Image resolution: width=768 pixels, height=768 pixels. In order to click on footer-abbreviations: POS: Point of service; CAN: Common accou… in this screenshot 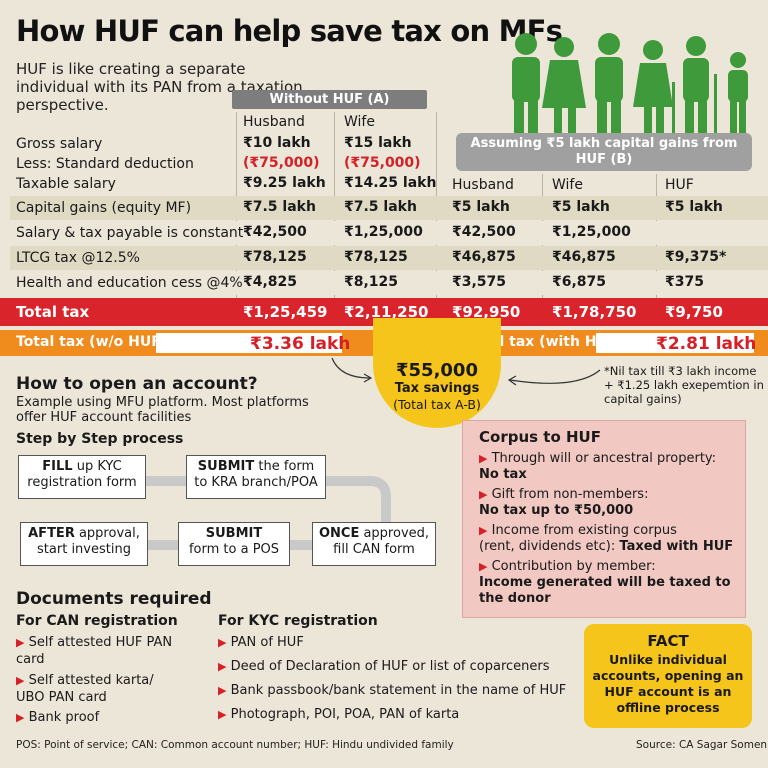, I will do `click(235, 745)`.